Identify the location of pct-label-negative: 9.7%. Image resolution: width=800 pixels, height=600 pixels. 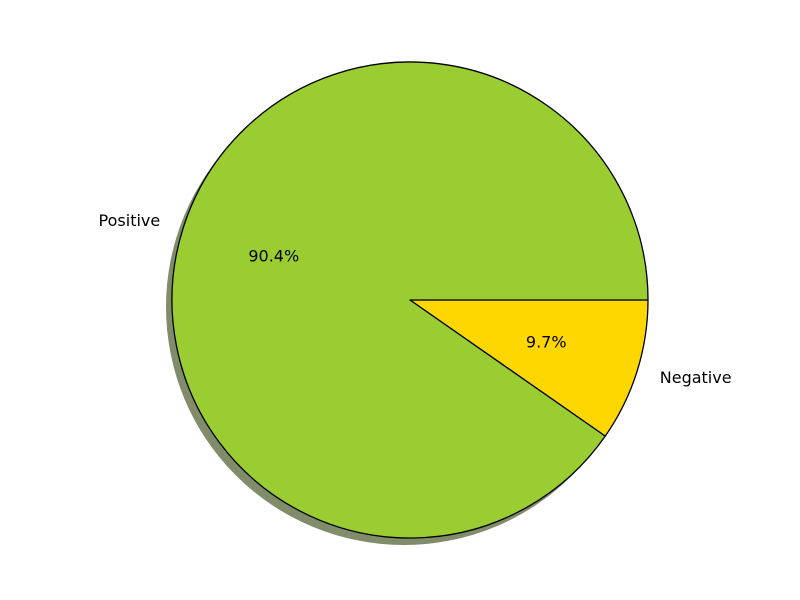
(546, 341).